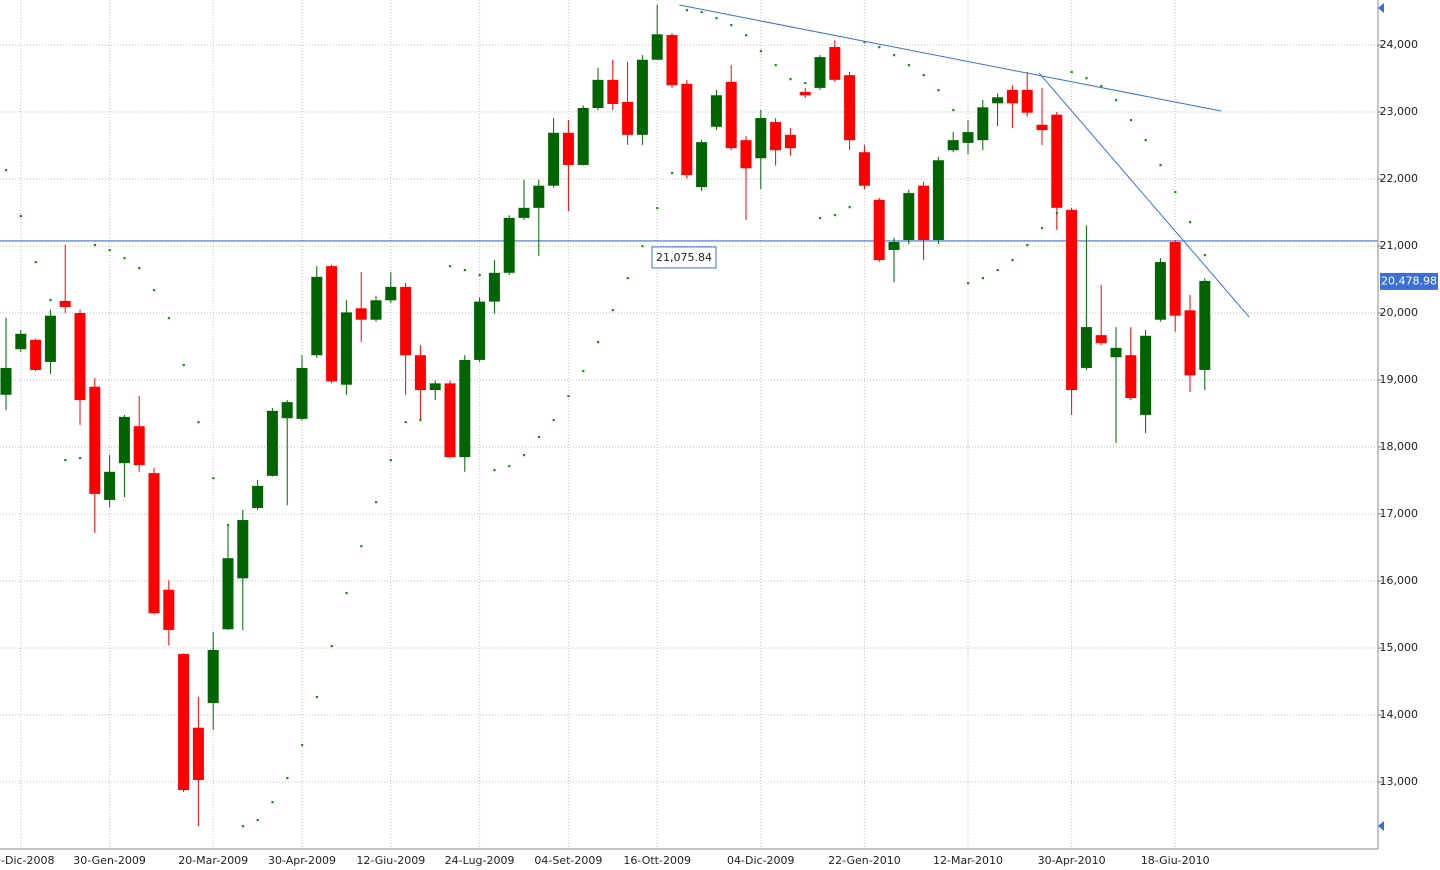  I want to click on x-tick-label: 24-Lug-2009, so click(480, 860).